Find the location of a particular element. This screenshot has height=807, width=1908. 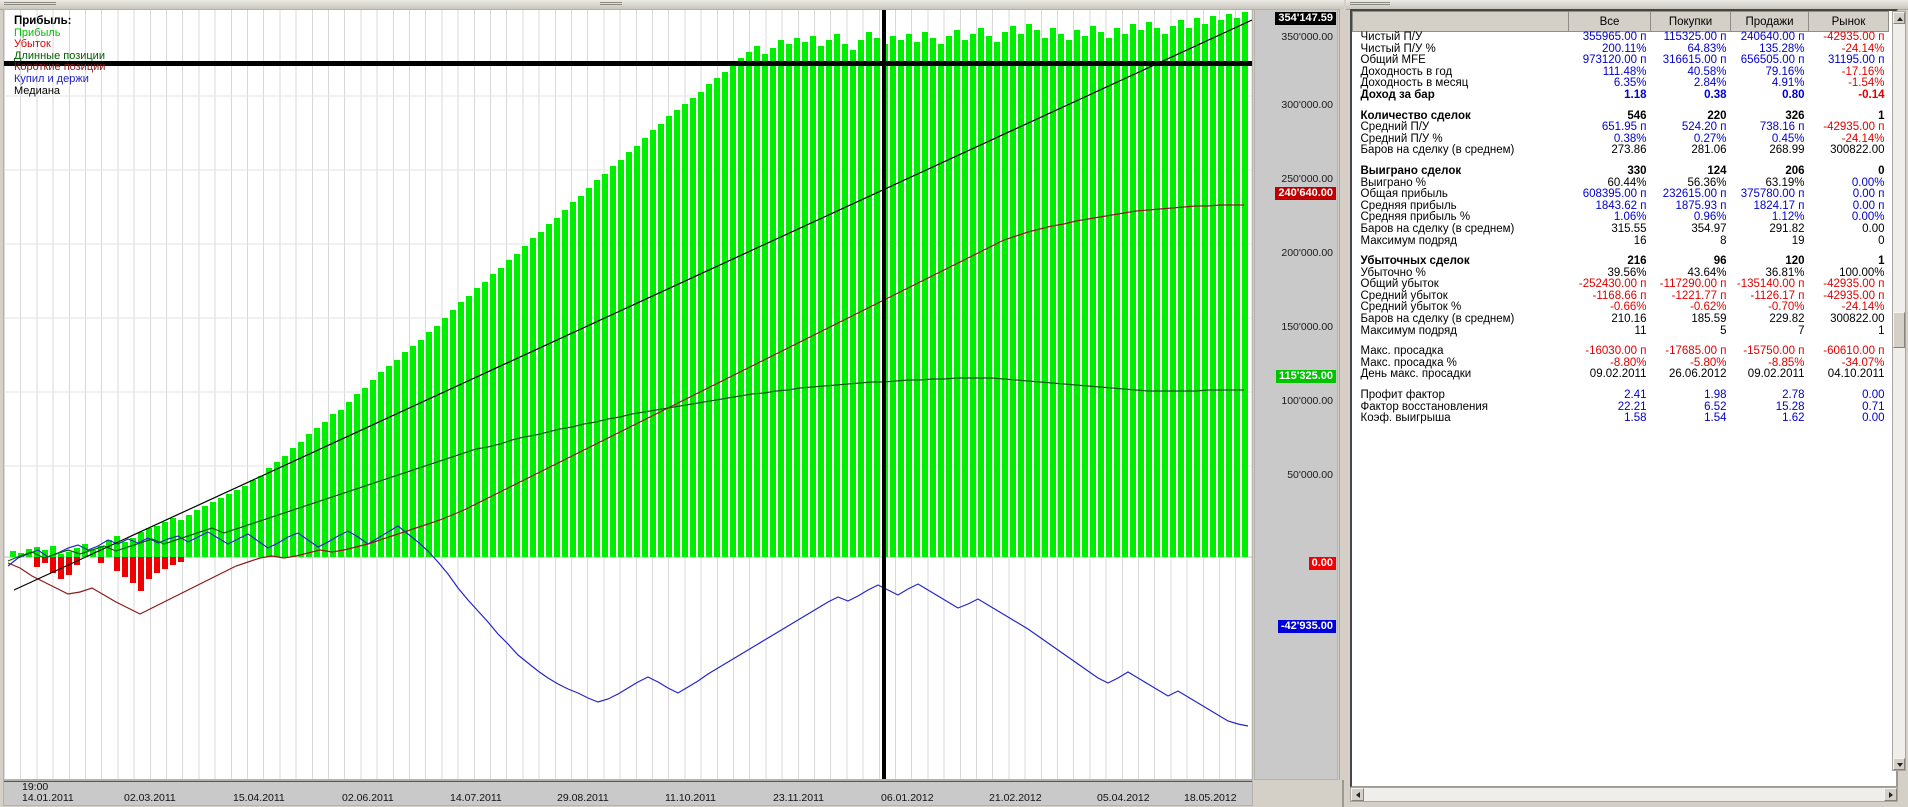

table-row: Чистый П/У % 200.11% 64.83% 135.28% -24.14% is located at coordinates (1621, 49).